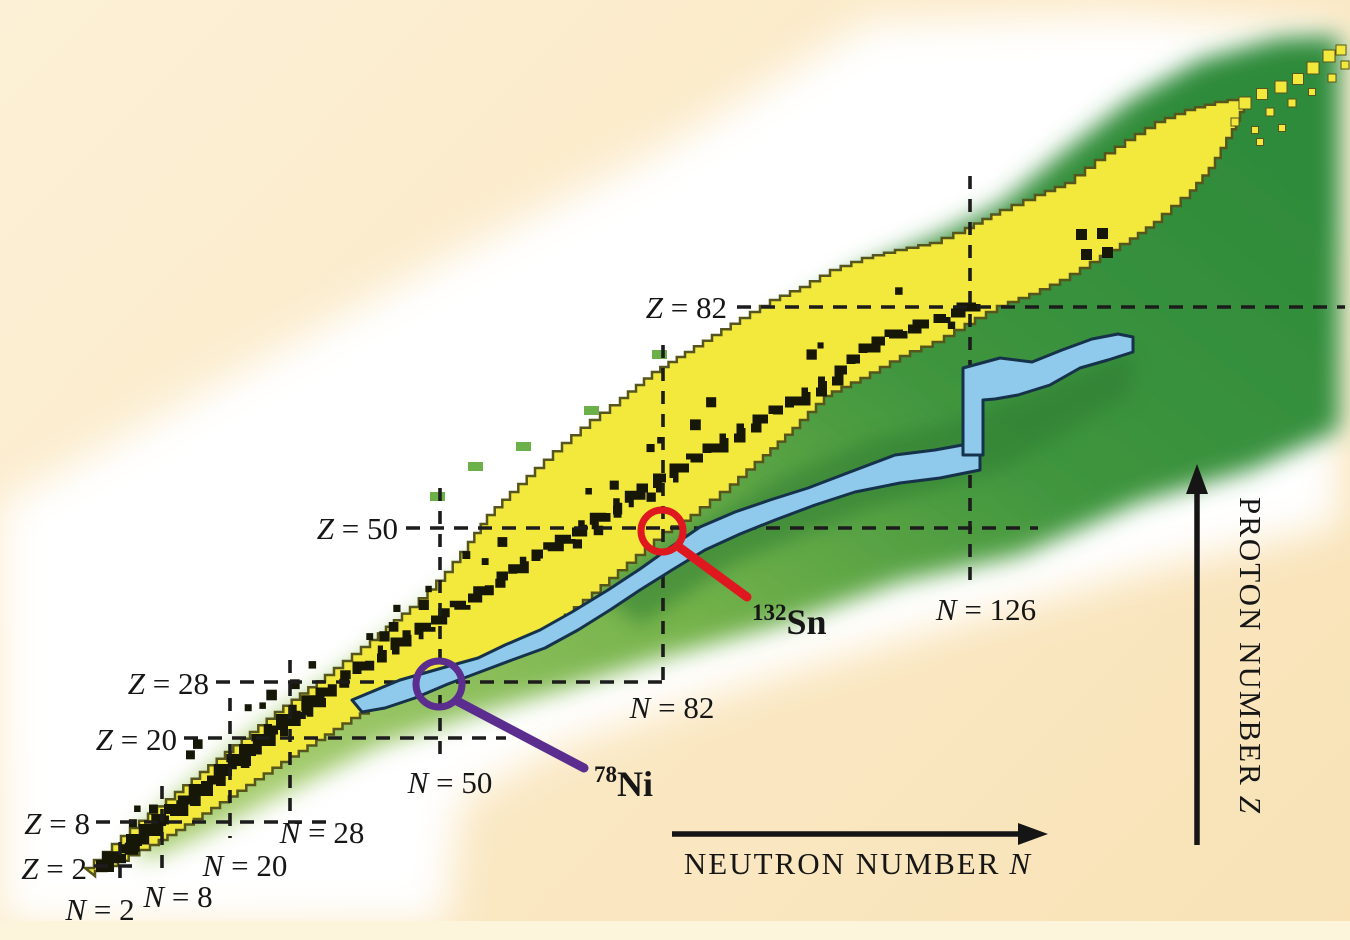 The image size is (1350, 940). Describe the element at coordinates (686, 307) in the screenshot. I see `magic-label-Z-82: Z = 82` at that location.